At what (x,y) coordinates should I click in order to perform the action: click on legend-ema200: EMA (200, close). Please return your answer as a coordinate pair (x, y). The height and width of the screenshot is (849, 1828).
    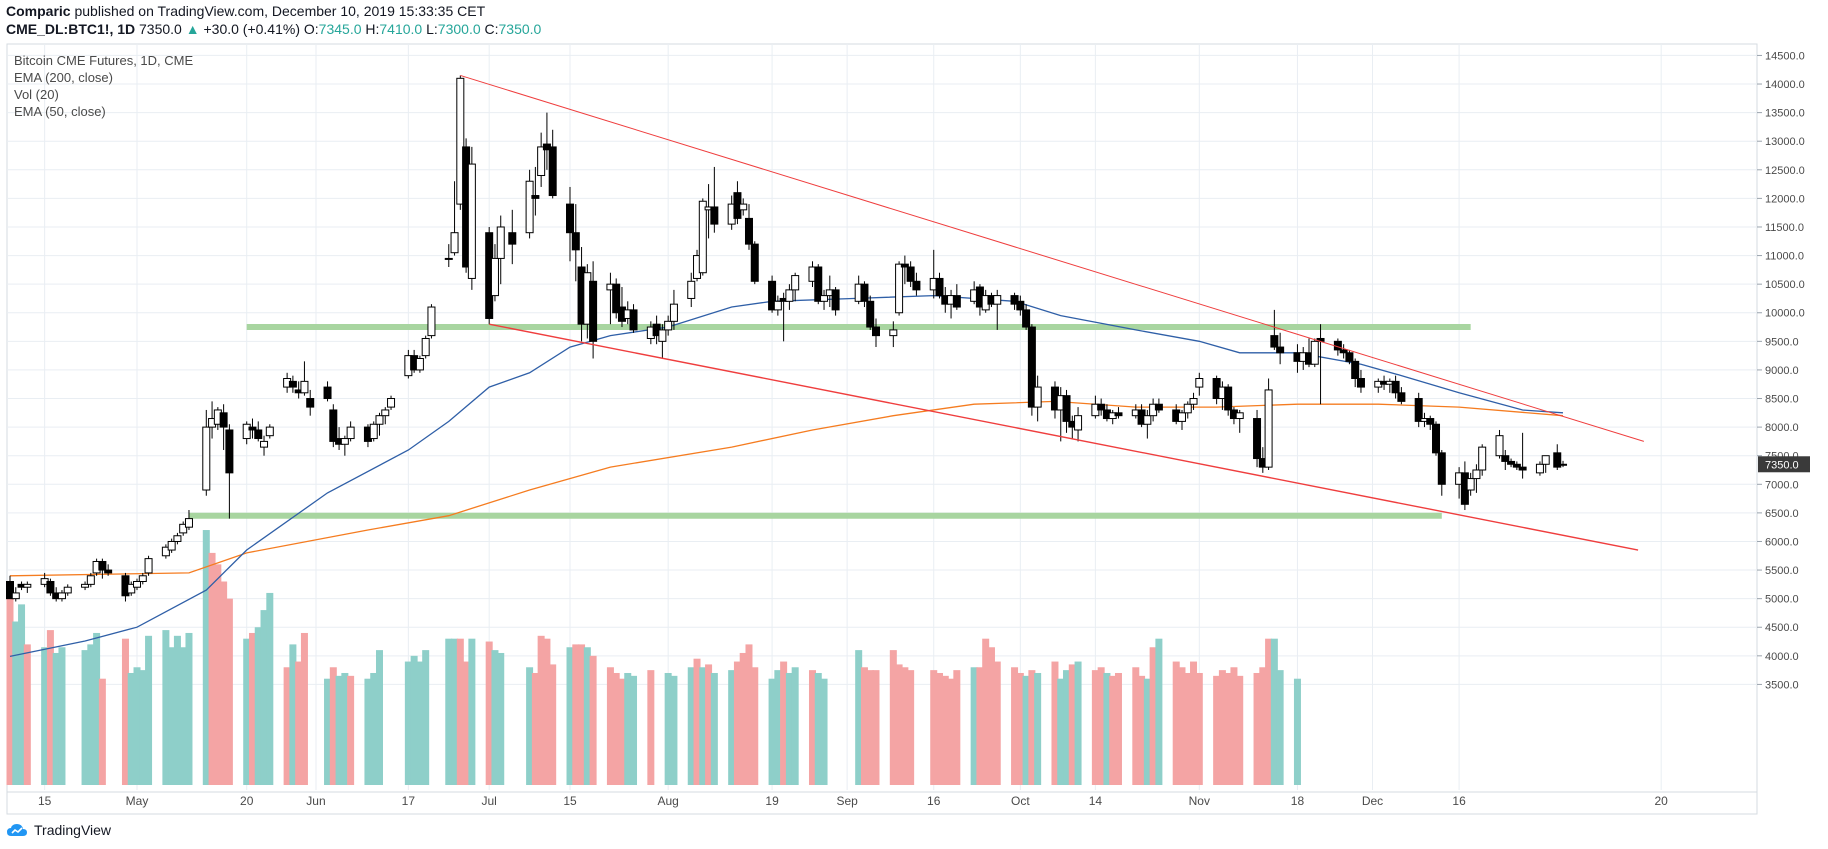
    Looking at the image, I should click on (63, 77).